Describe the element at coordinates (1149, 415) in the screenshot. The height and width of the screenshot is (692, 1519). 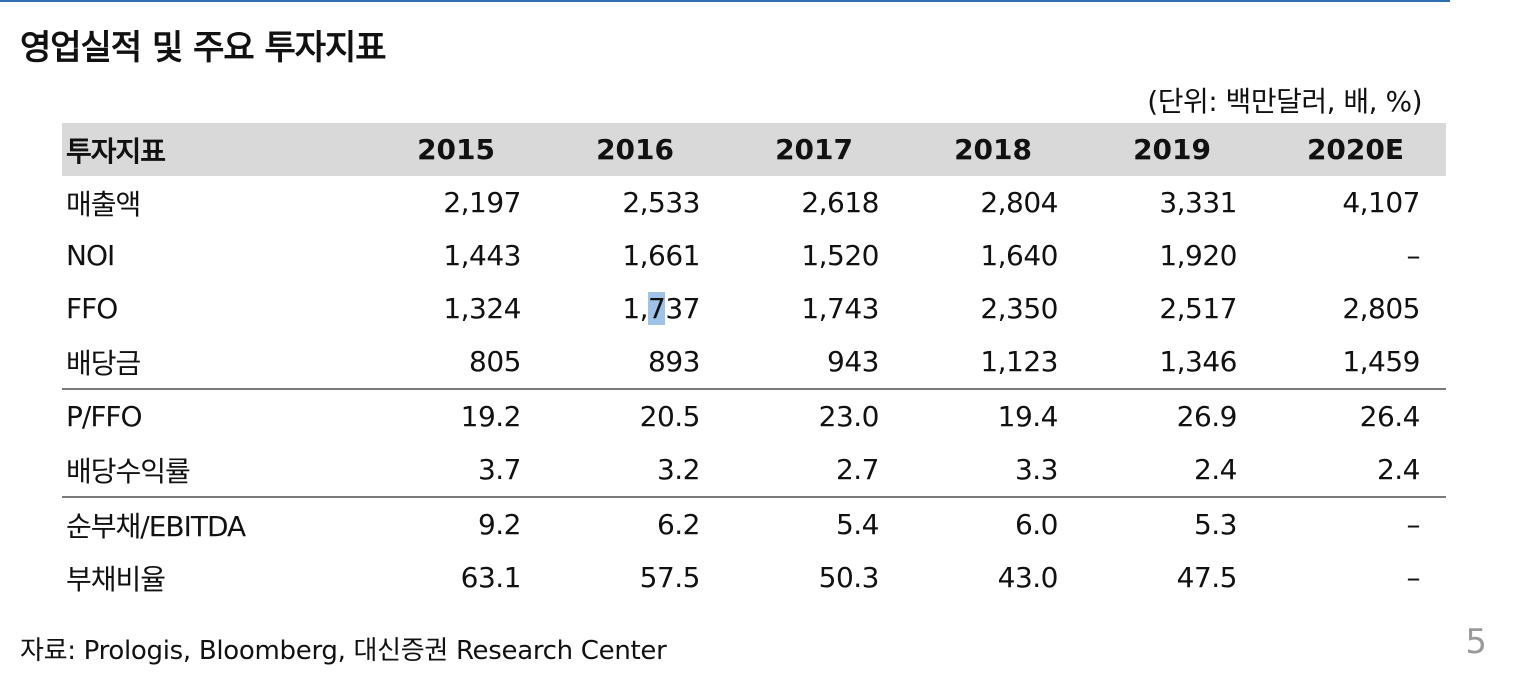
I see `table-cell: 26.9` at that location.